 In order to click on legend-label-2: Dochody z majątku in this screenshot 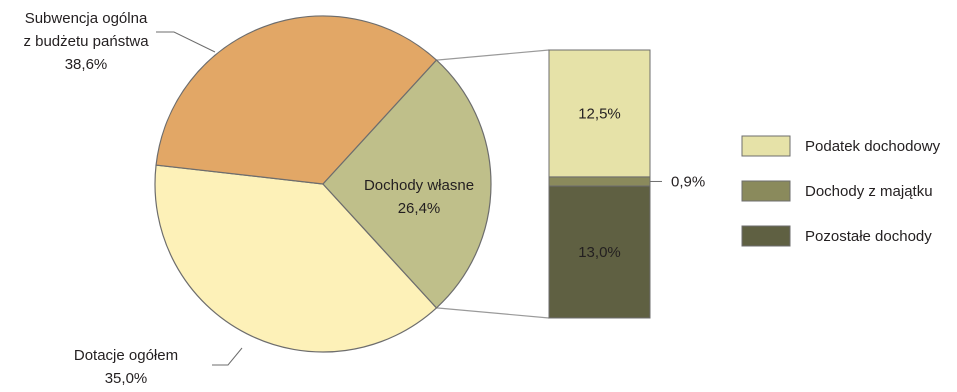, I will do `click(869, 191)`.